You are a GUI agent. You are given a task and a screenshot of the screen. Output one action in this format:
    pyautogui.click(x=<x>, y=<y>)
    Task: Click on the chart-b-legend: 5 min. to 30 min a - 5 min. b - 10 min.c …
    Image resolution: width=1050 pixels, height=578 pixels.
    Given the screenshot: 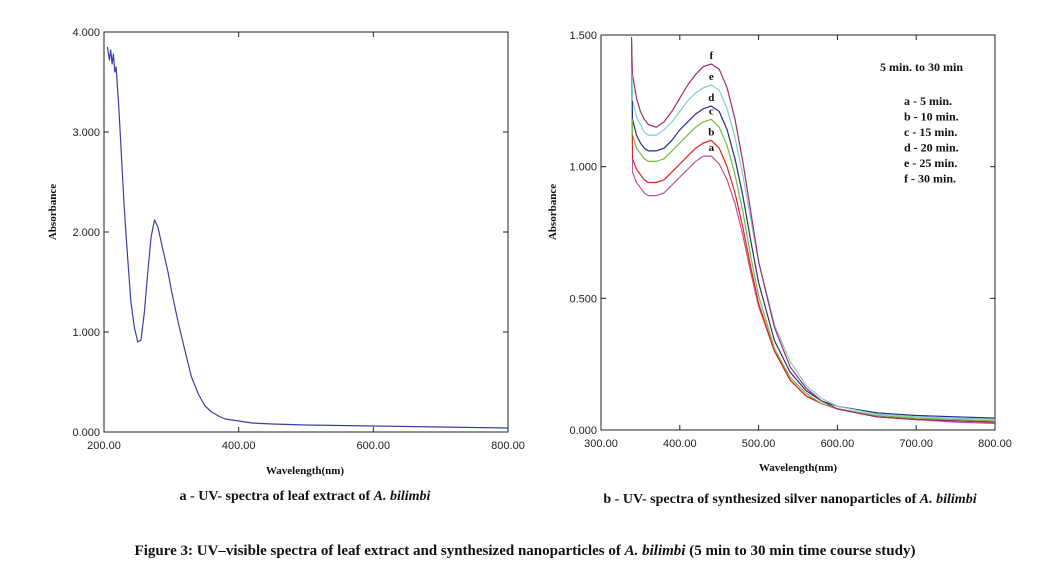 What is the action you would take?
    pyautogui.click(x=921, y=123)
    